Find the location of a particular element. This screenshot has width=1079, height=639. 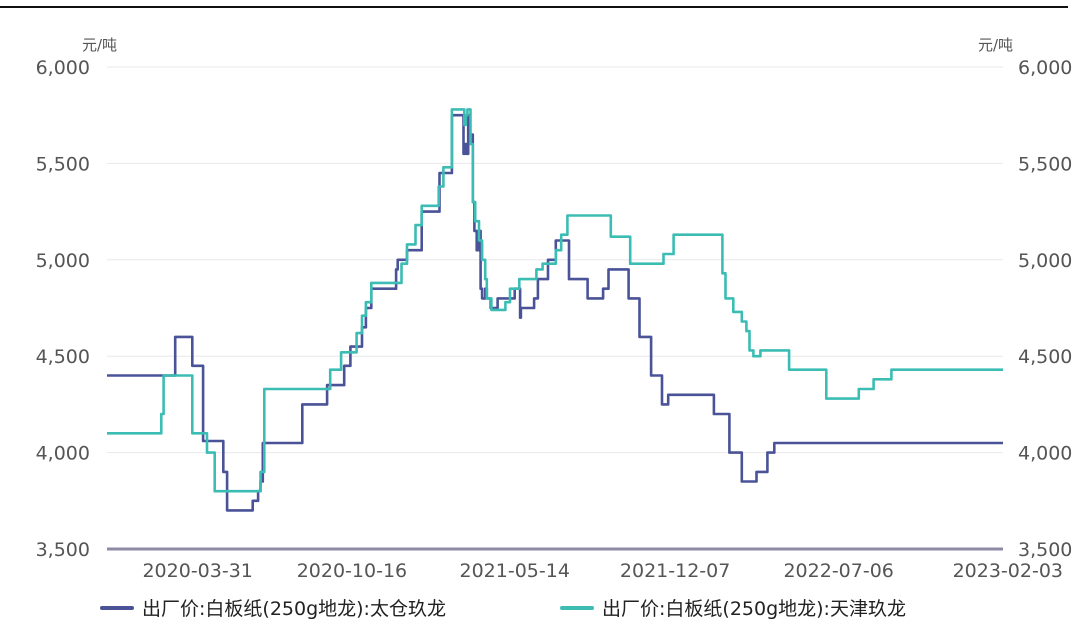

legend-label-tianjin: 出厂价:白板纸(250g地龙):天津玖龙 is located at coordinates (754, 609).